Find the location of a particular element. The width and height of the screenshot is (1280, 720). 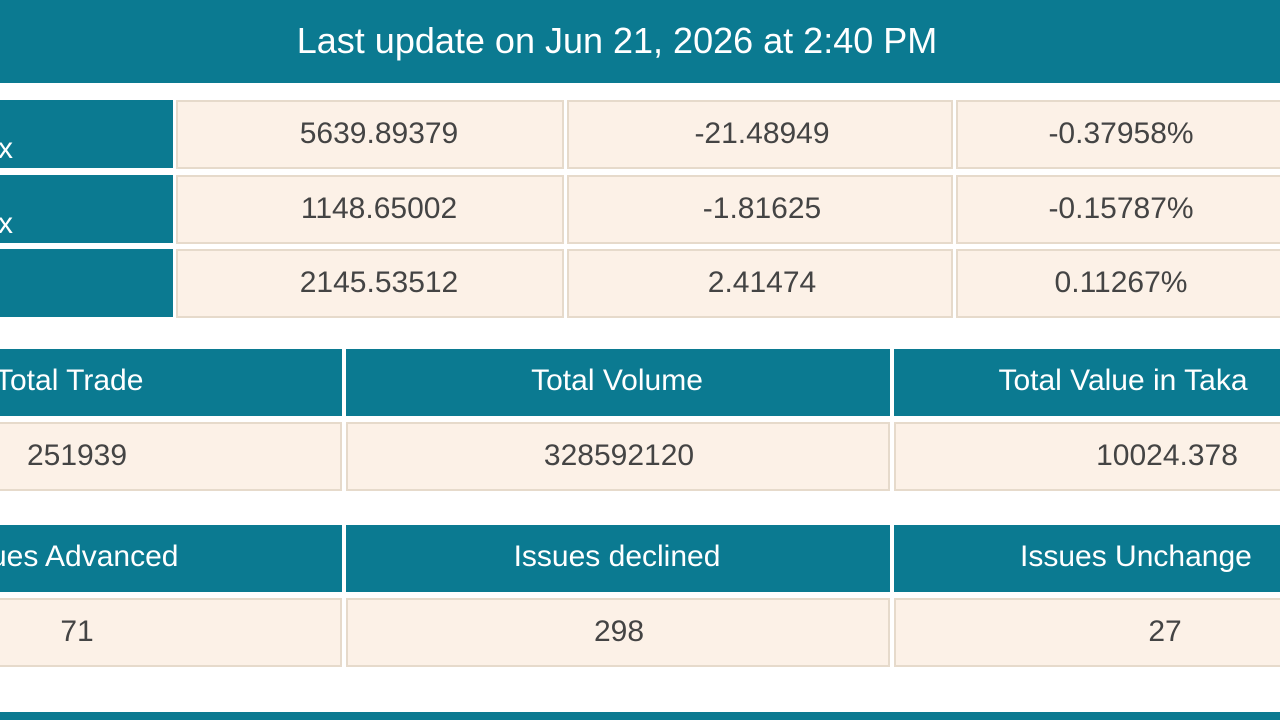

index-label-cell is located at coordinates (86, 283).